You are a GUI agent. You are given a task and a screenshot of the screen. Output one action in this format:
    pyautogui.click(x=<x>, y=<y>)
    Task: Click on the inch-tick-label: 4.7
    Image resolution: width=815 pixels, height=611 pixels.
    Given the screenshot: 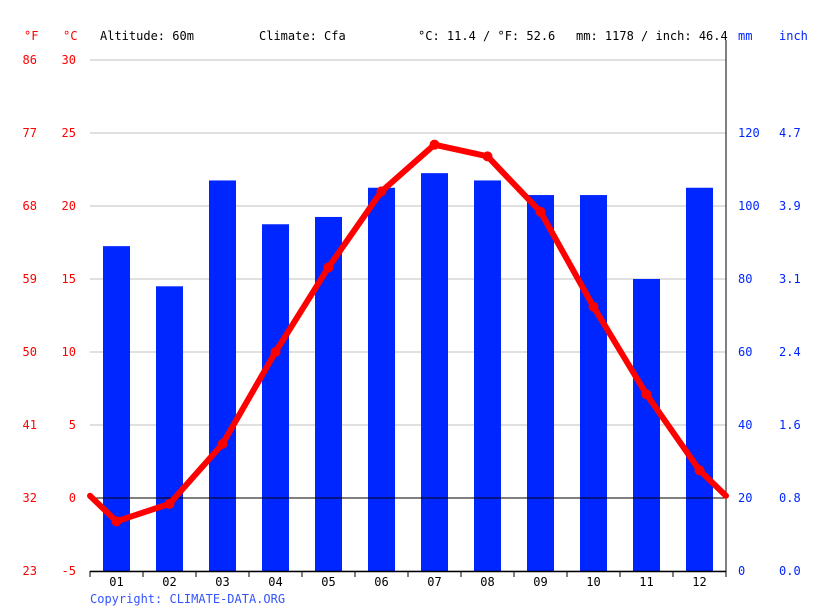 What is the action you would take?
    pyautogui.click(x=790, y=133)
    